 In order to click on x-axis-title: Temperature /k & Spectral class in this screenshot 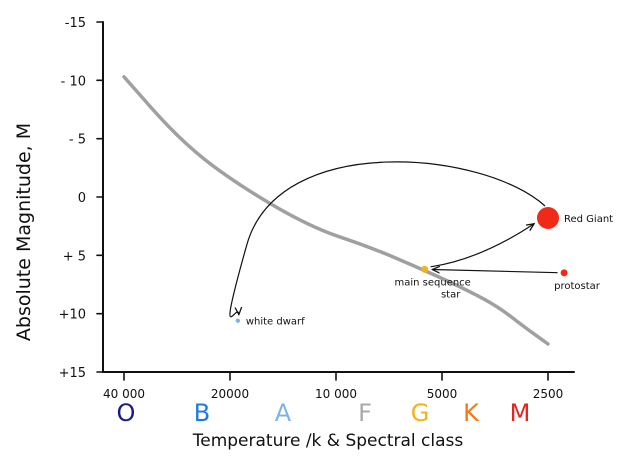, I will do `click(328, 441)`.